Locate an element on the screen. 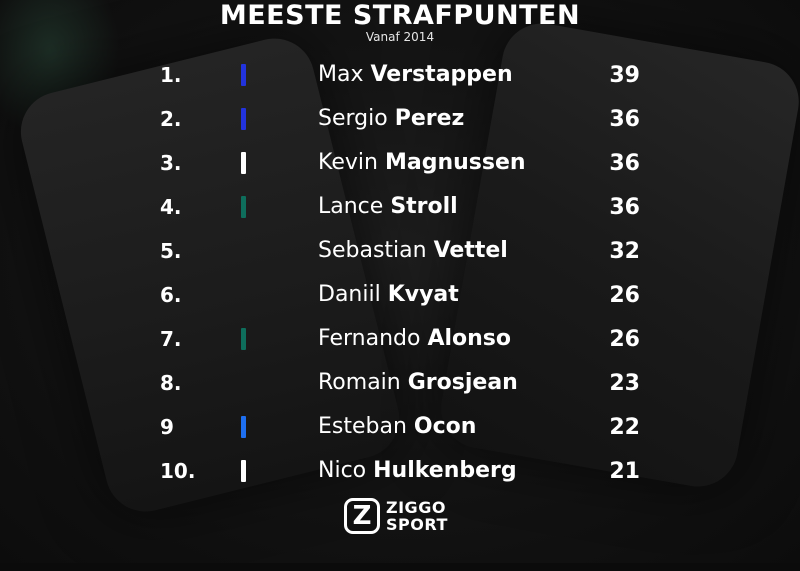  rank-number: 3. is located at coordinates (171, 163).